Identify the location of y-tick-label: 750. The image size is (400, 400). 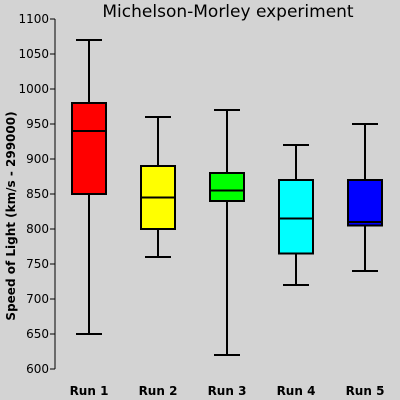
(37, 264).